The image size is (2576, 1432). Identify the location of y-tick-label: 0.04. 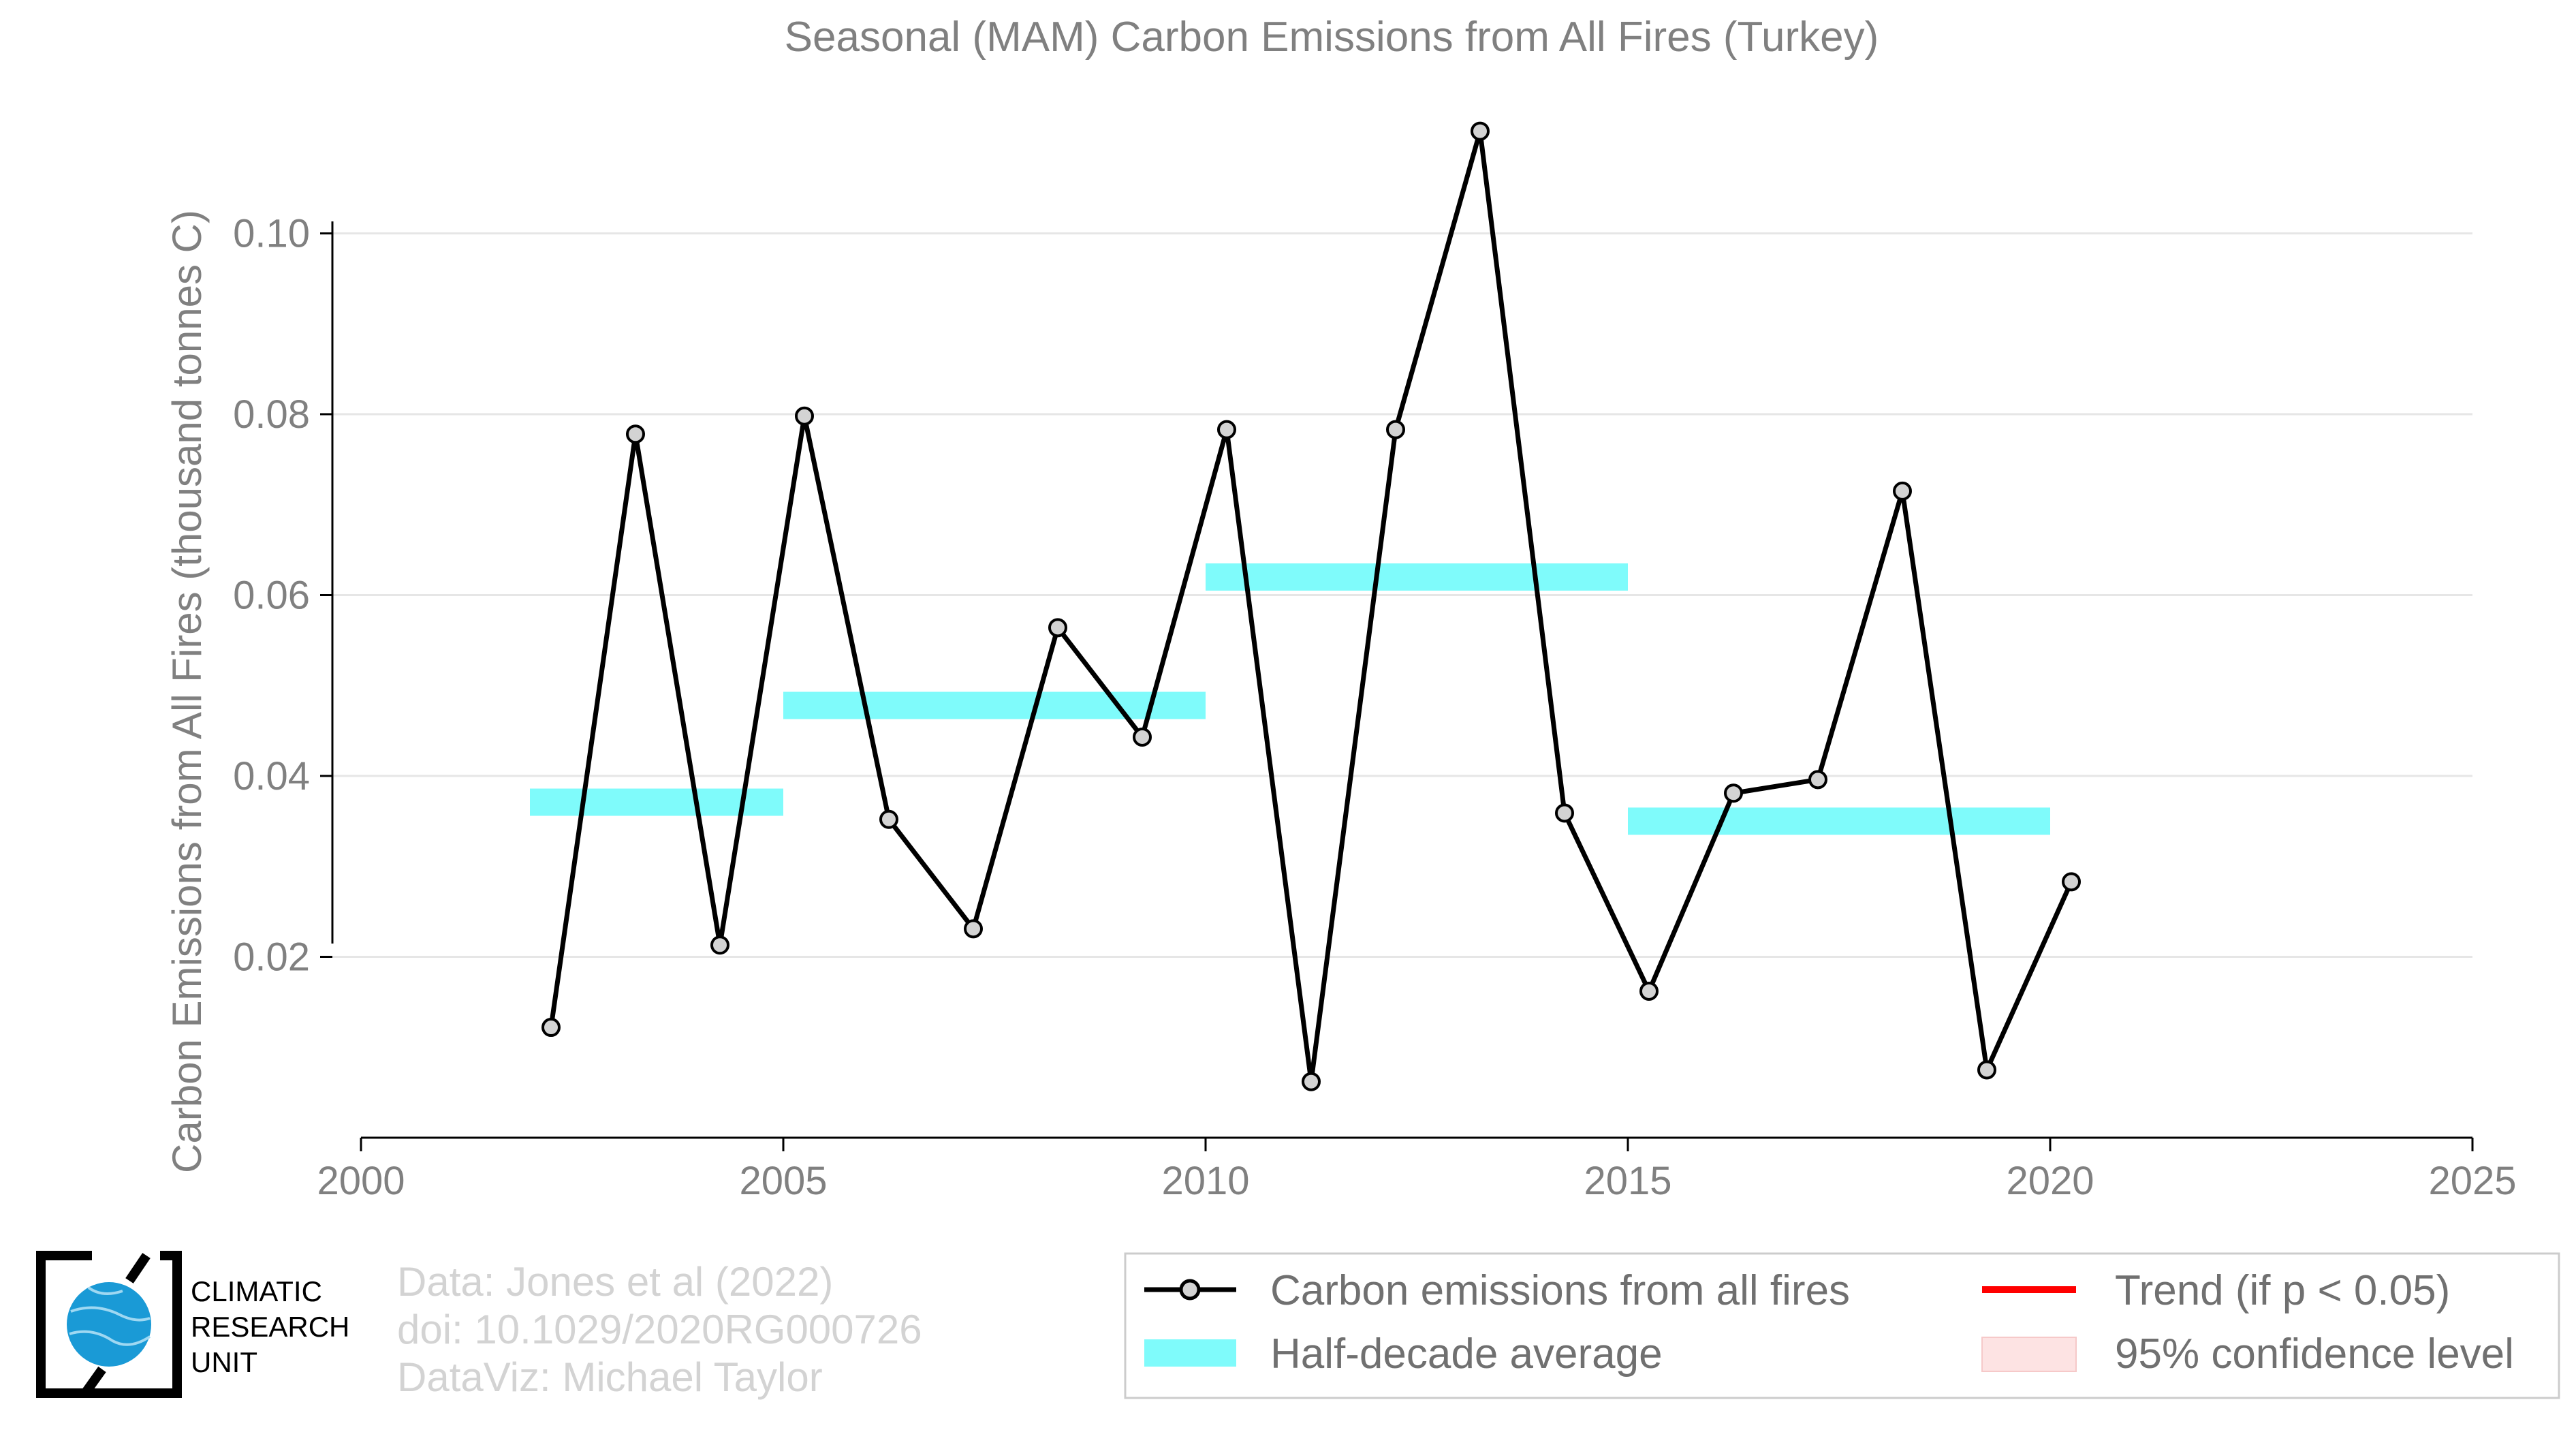
(271, 776).